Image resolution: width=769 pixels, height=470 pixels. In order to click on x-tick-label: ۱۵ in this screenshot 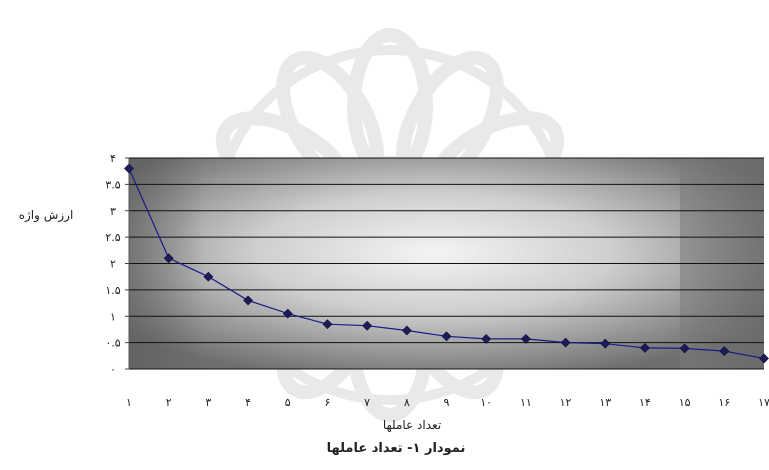, I will do `click(685, 402)`.